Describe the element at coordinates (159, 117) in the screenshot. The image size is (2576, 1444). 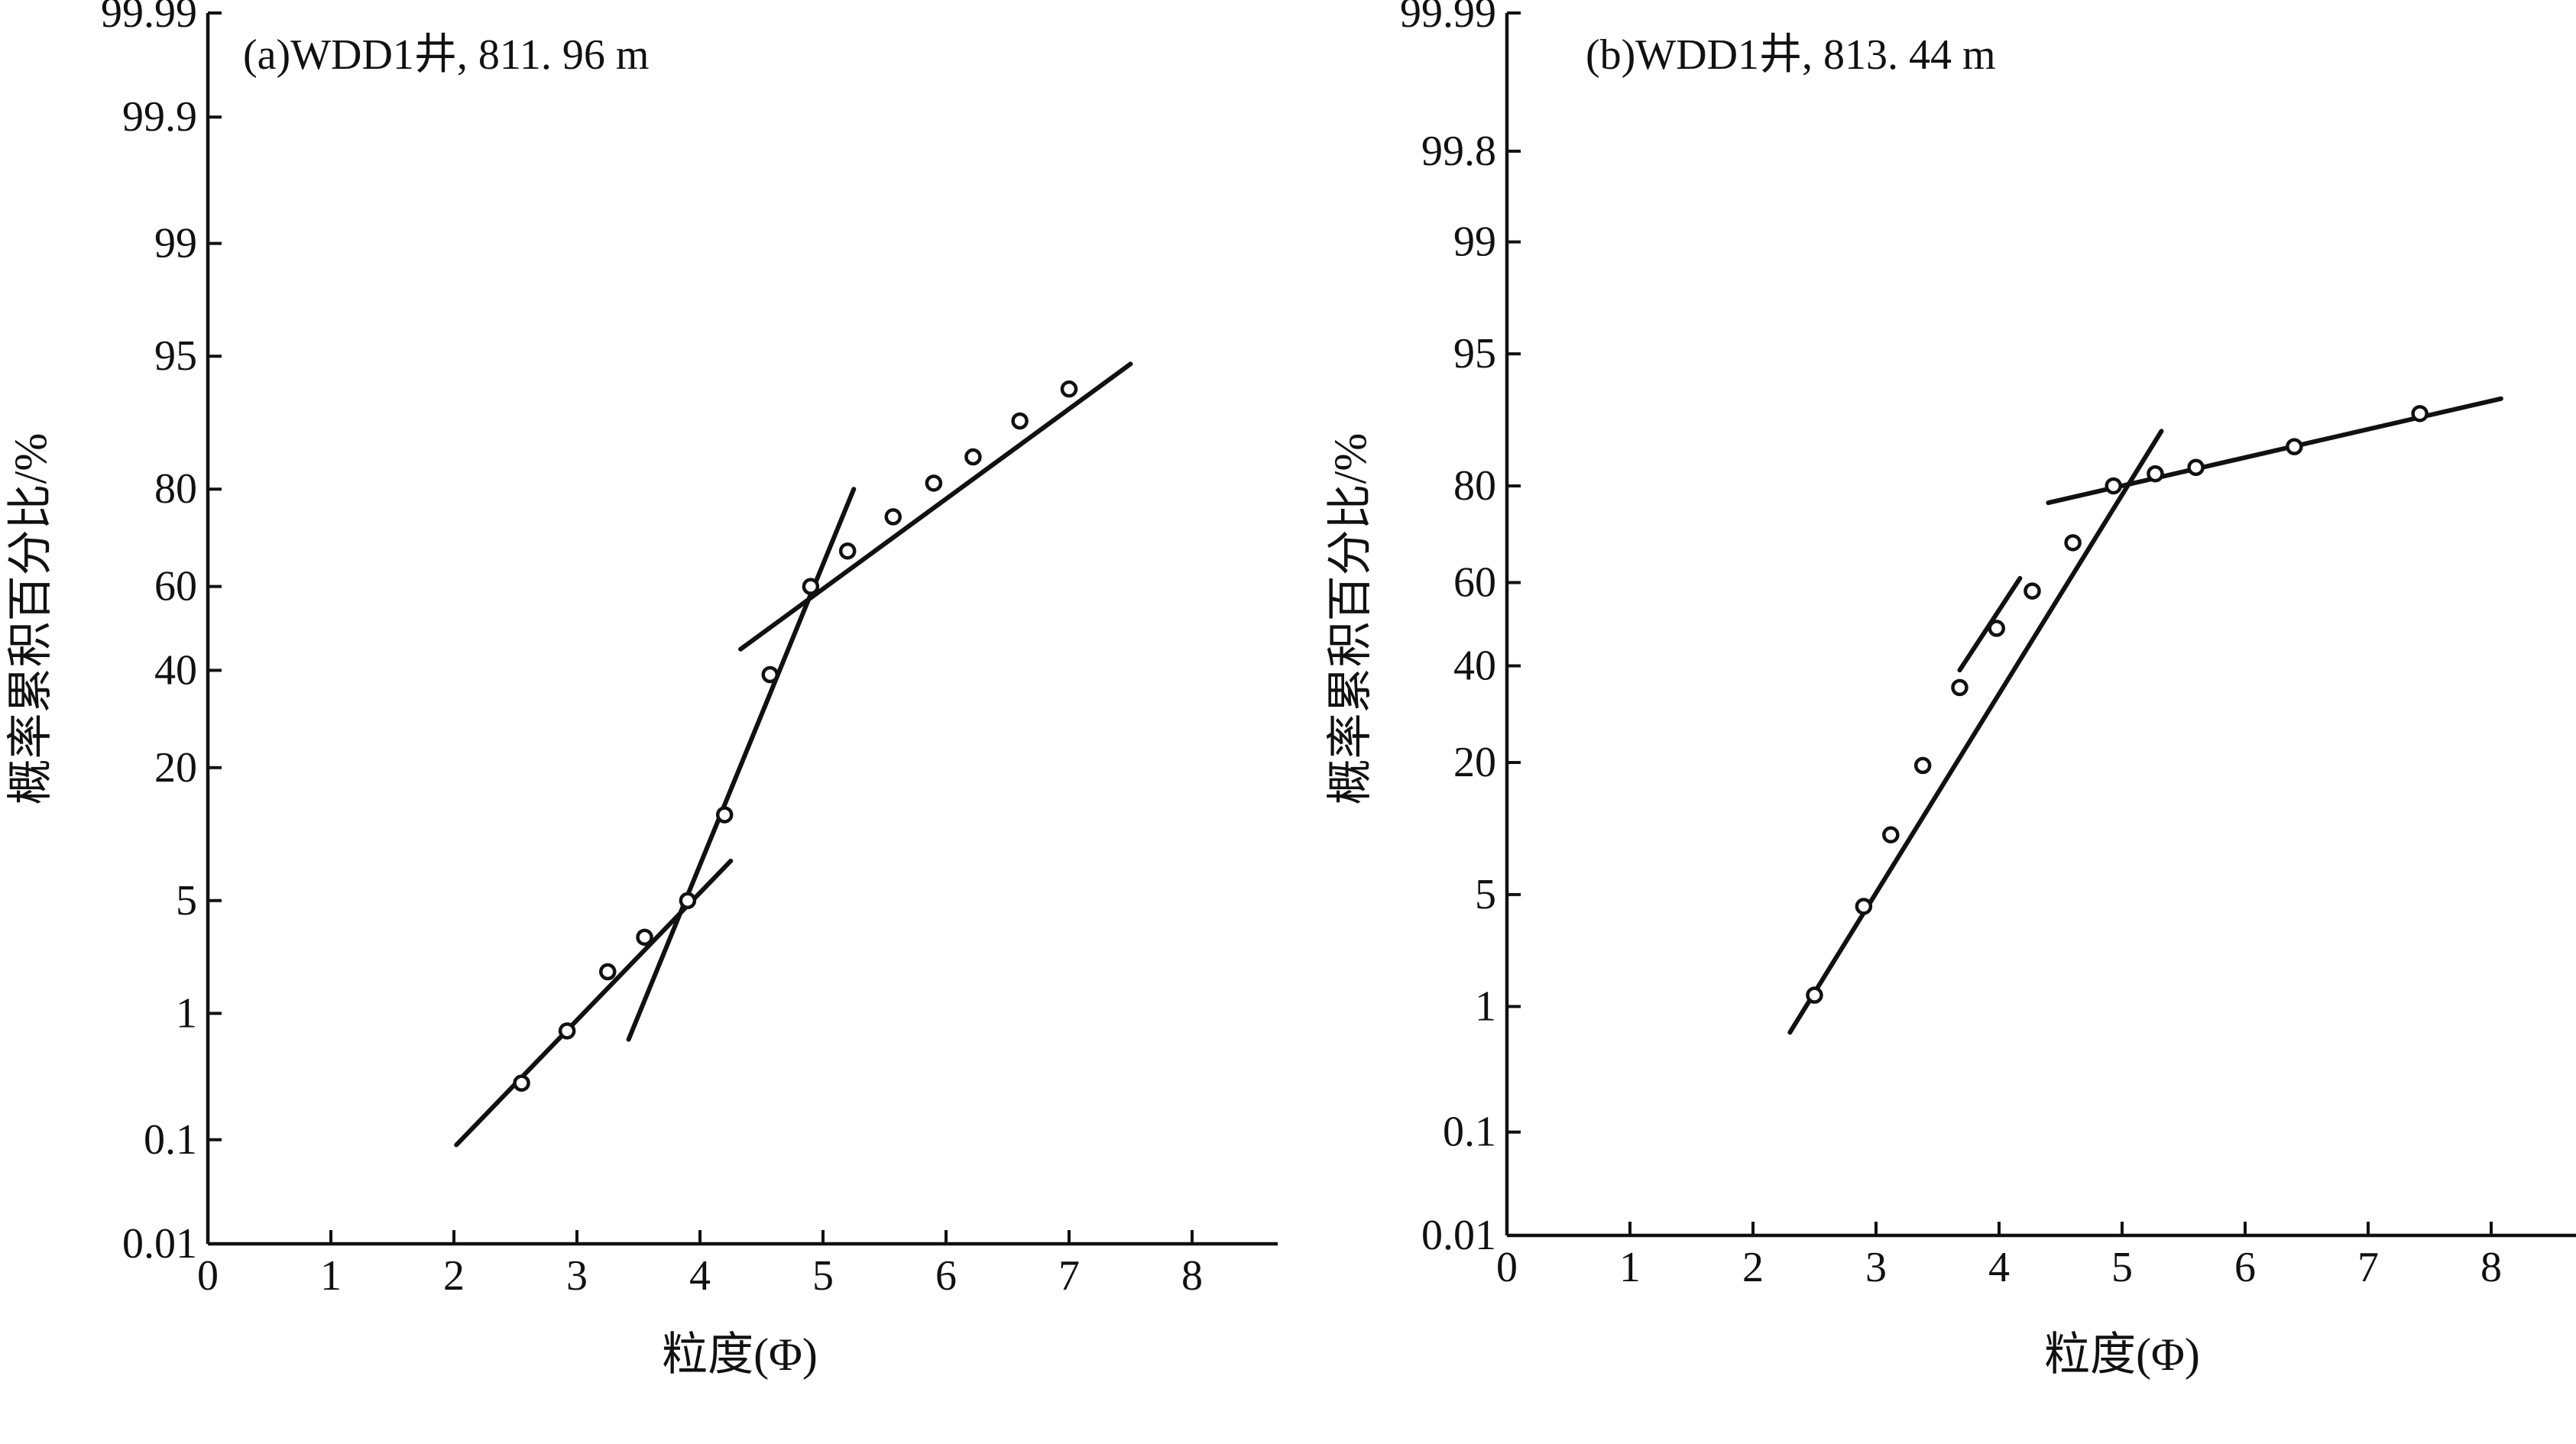
I see `y-tick-label: 99.9` at that location.